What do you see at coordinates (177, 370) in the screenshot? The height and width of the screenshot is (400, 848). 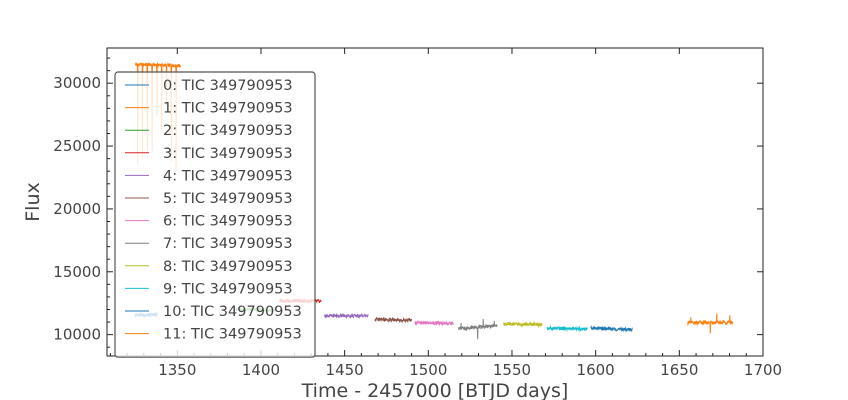 I see `x-tick-label-0: 1350` at bounding box center [177, 370].